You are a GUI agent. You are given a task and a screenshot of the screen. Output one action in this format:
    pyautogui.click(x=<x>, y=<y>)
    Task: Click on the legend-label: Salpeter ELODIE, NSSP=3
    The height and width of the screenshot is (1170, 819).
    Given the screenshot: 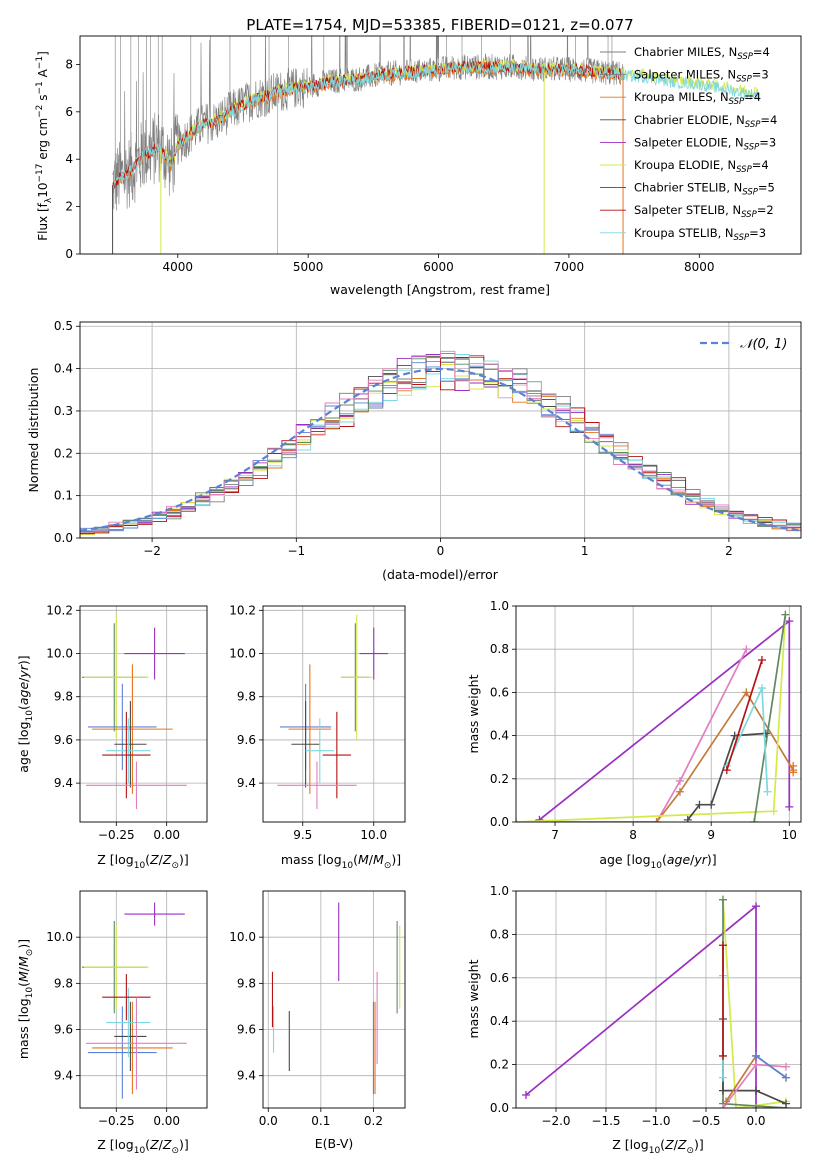 What is the action you would take?
    pyautogui.click(x=705, y=143)
    